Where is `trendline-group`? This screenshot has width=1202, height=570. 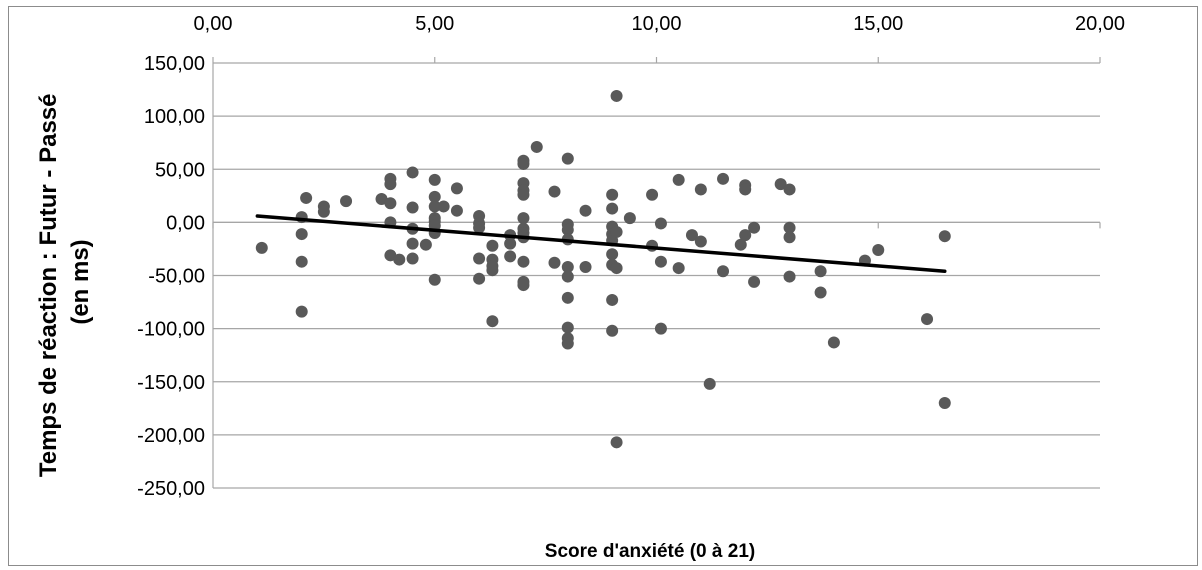 trendline-group is located at coordinates (601, 243).